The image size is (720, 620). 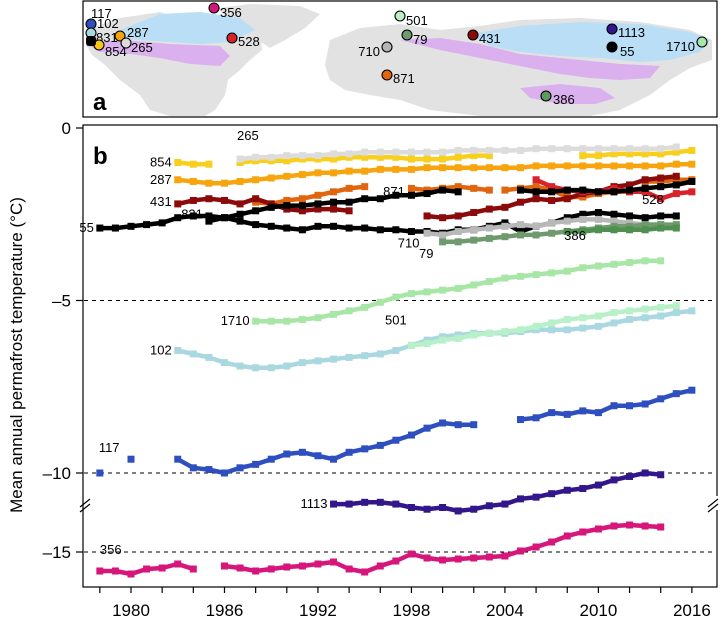 I want to click on map-site-431: 431, so click(x=484, y=37).